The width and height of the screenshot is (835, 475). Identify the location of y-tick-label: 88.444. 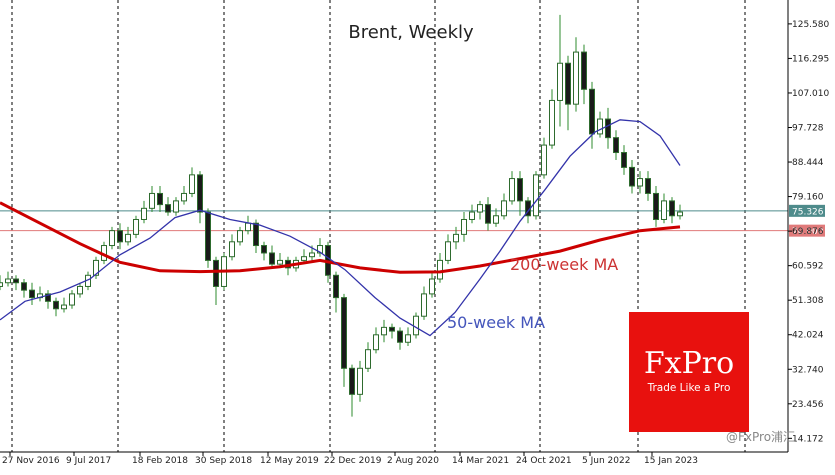
(808, 163).